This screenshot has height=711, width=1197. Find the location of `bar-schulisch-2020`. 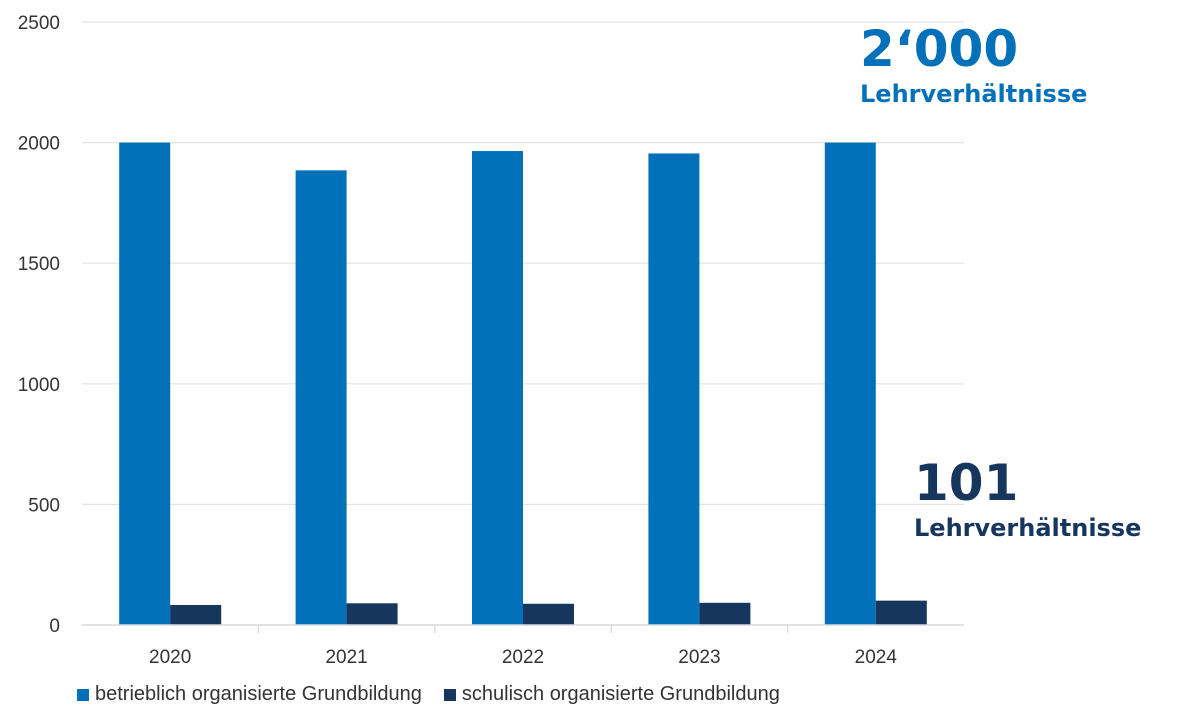

bar-schulisch-2020 is located at coordinates (196, 614).